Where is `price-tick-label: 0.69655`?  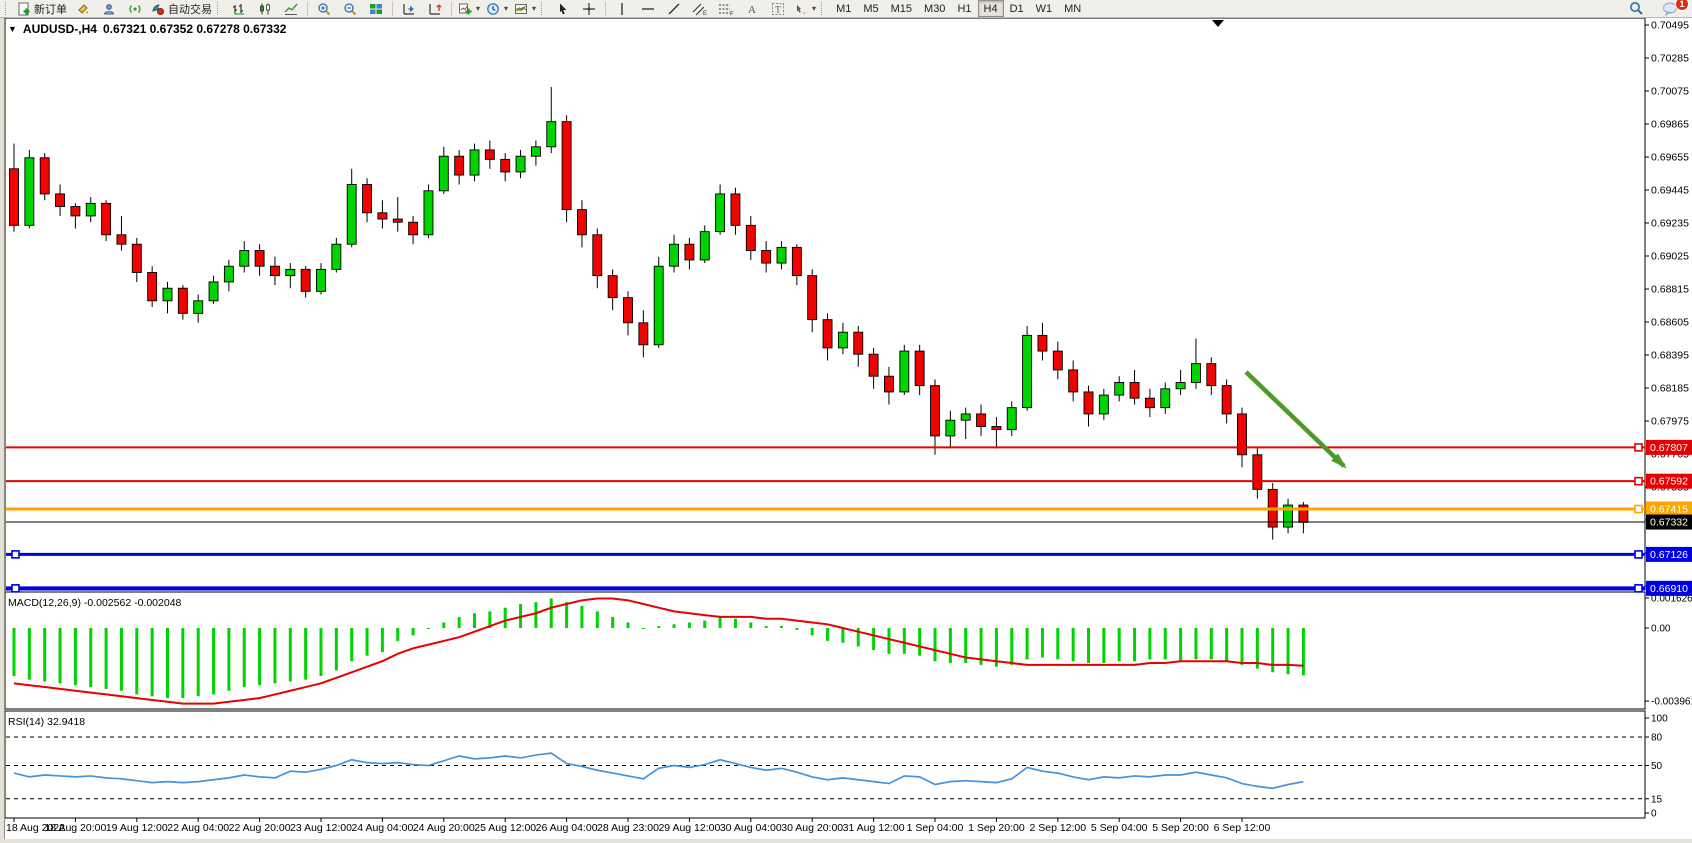
price-tick-label: 0.69655 is located at coordinates (1670, 158).